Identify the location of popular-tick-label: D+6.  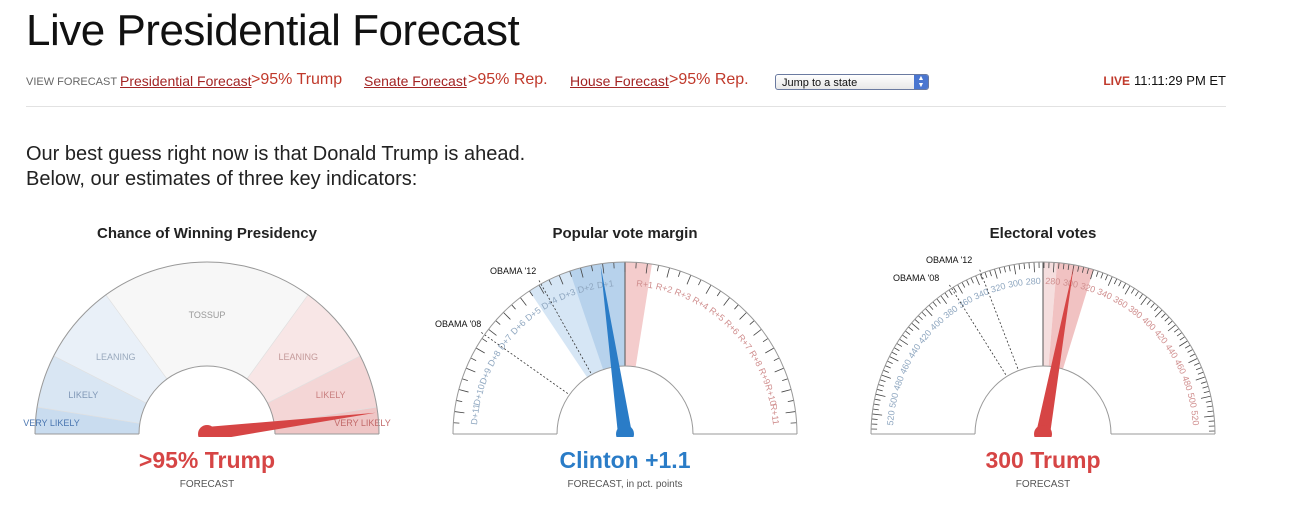
(518, 327).